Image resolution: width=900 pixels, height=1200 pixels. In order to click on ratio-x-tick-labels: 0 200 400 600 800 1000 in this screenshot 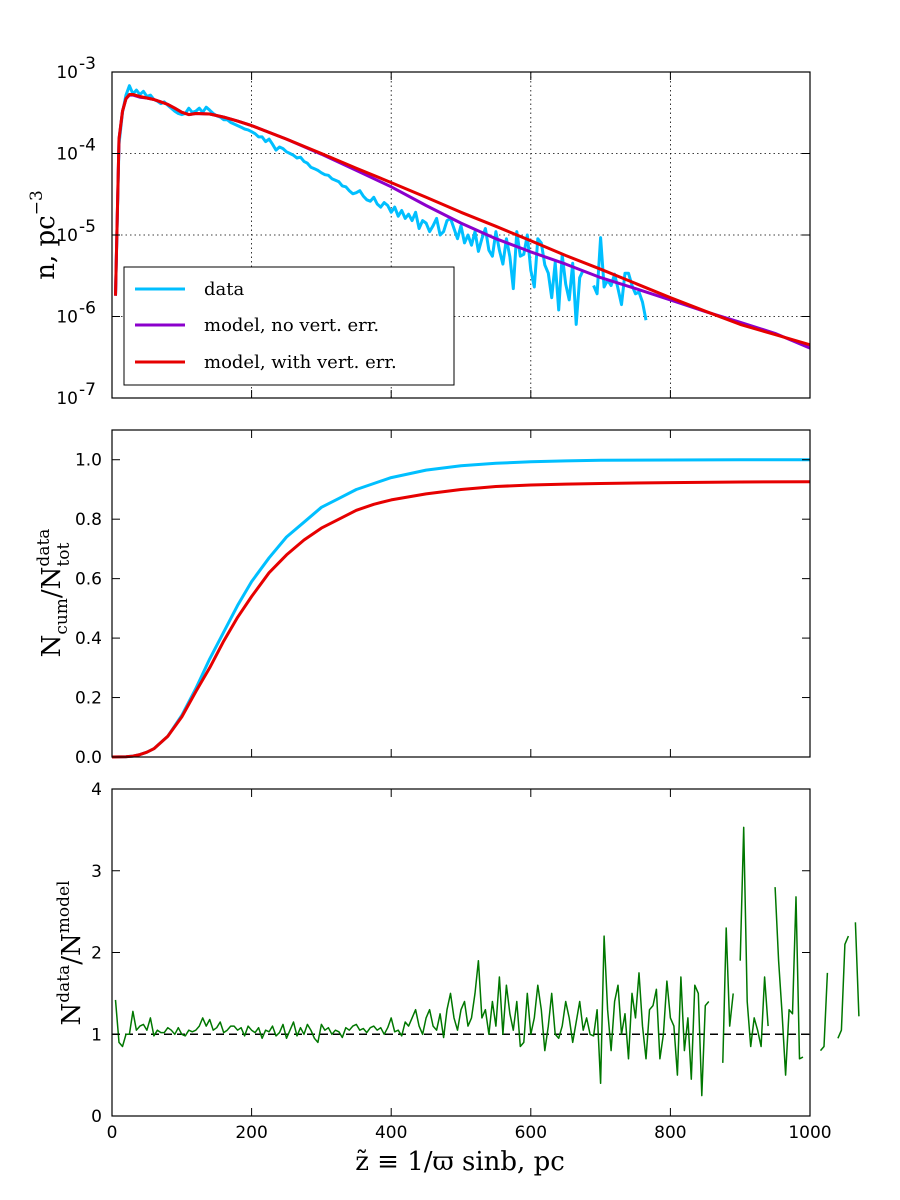, I will do `click(469, 1133)`.